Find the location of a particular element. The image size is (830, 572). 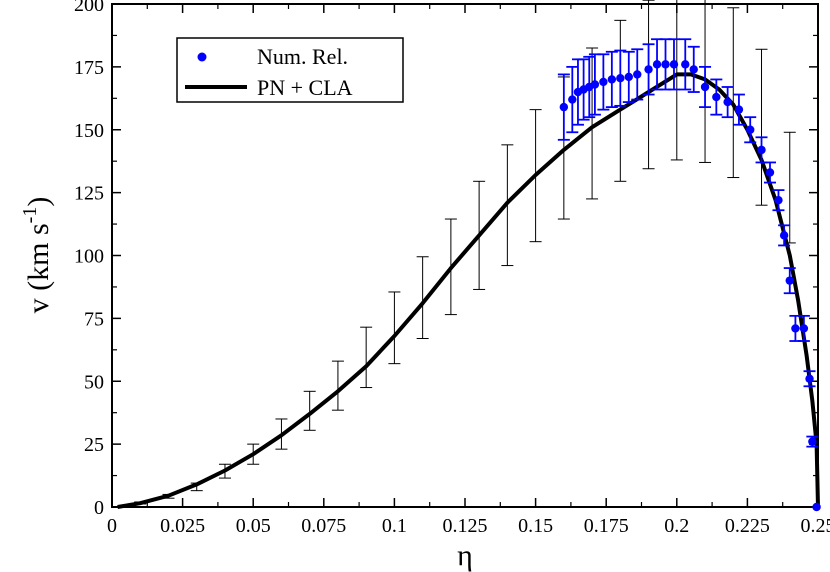

x-tick-label: 0.125 is located at coordinates (465, 526).